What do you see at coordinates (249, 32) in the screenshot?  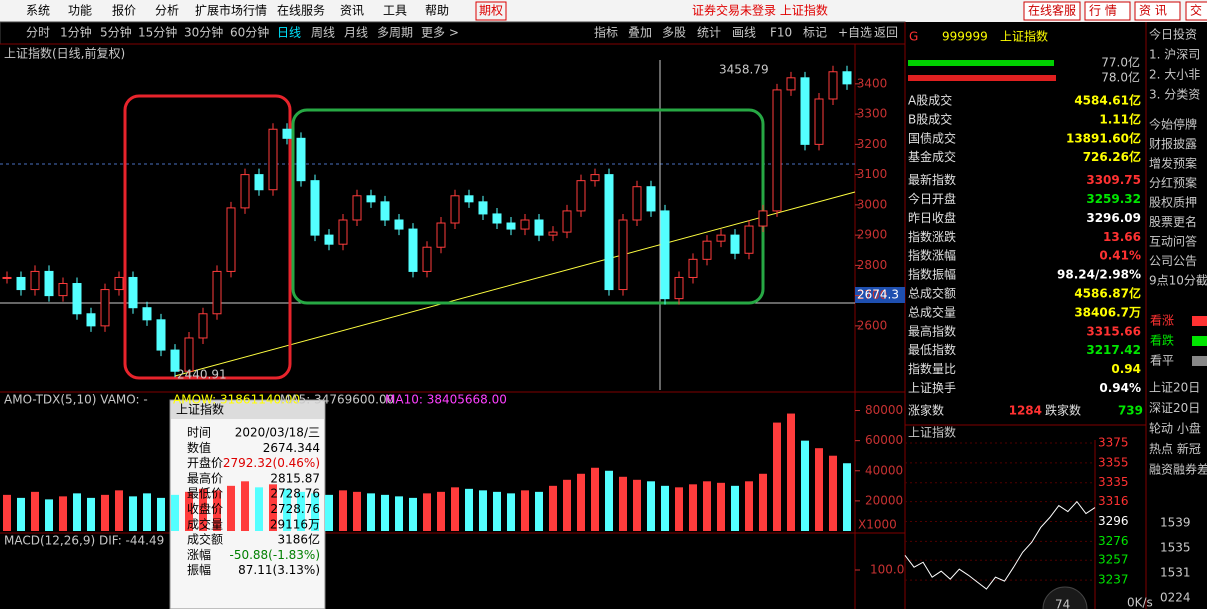 I see `period-button: 60分钟` at bounding box center [249, 32].